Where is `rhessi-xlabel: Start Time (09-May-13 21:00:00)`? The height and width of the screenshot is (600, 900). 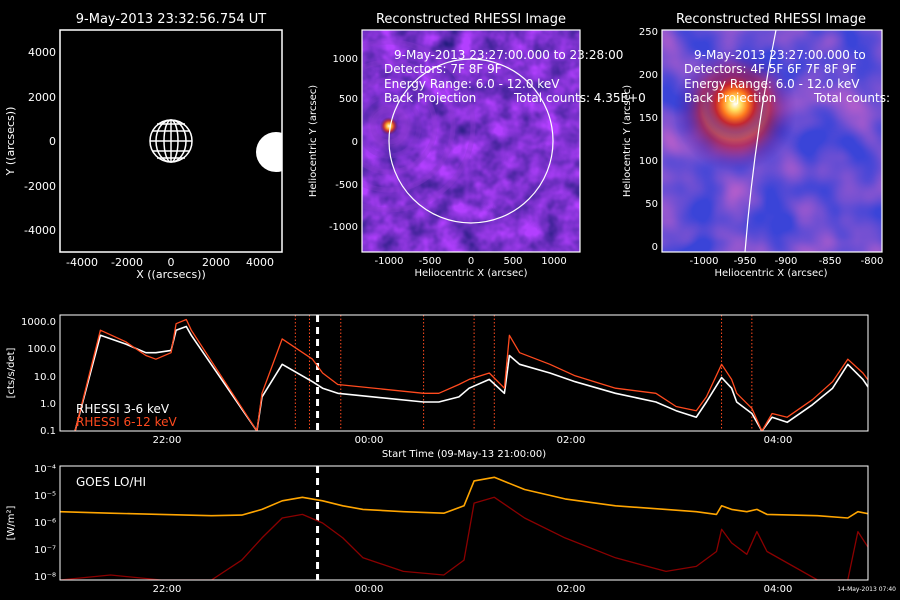 rhessi-xlabel: Start Time (09-May-13 21:00:00) is located at coordinates (464, 454).